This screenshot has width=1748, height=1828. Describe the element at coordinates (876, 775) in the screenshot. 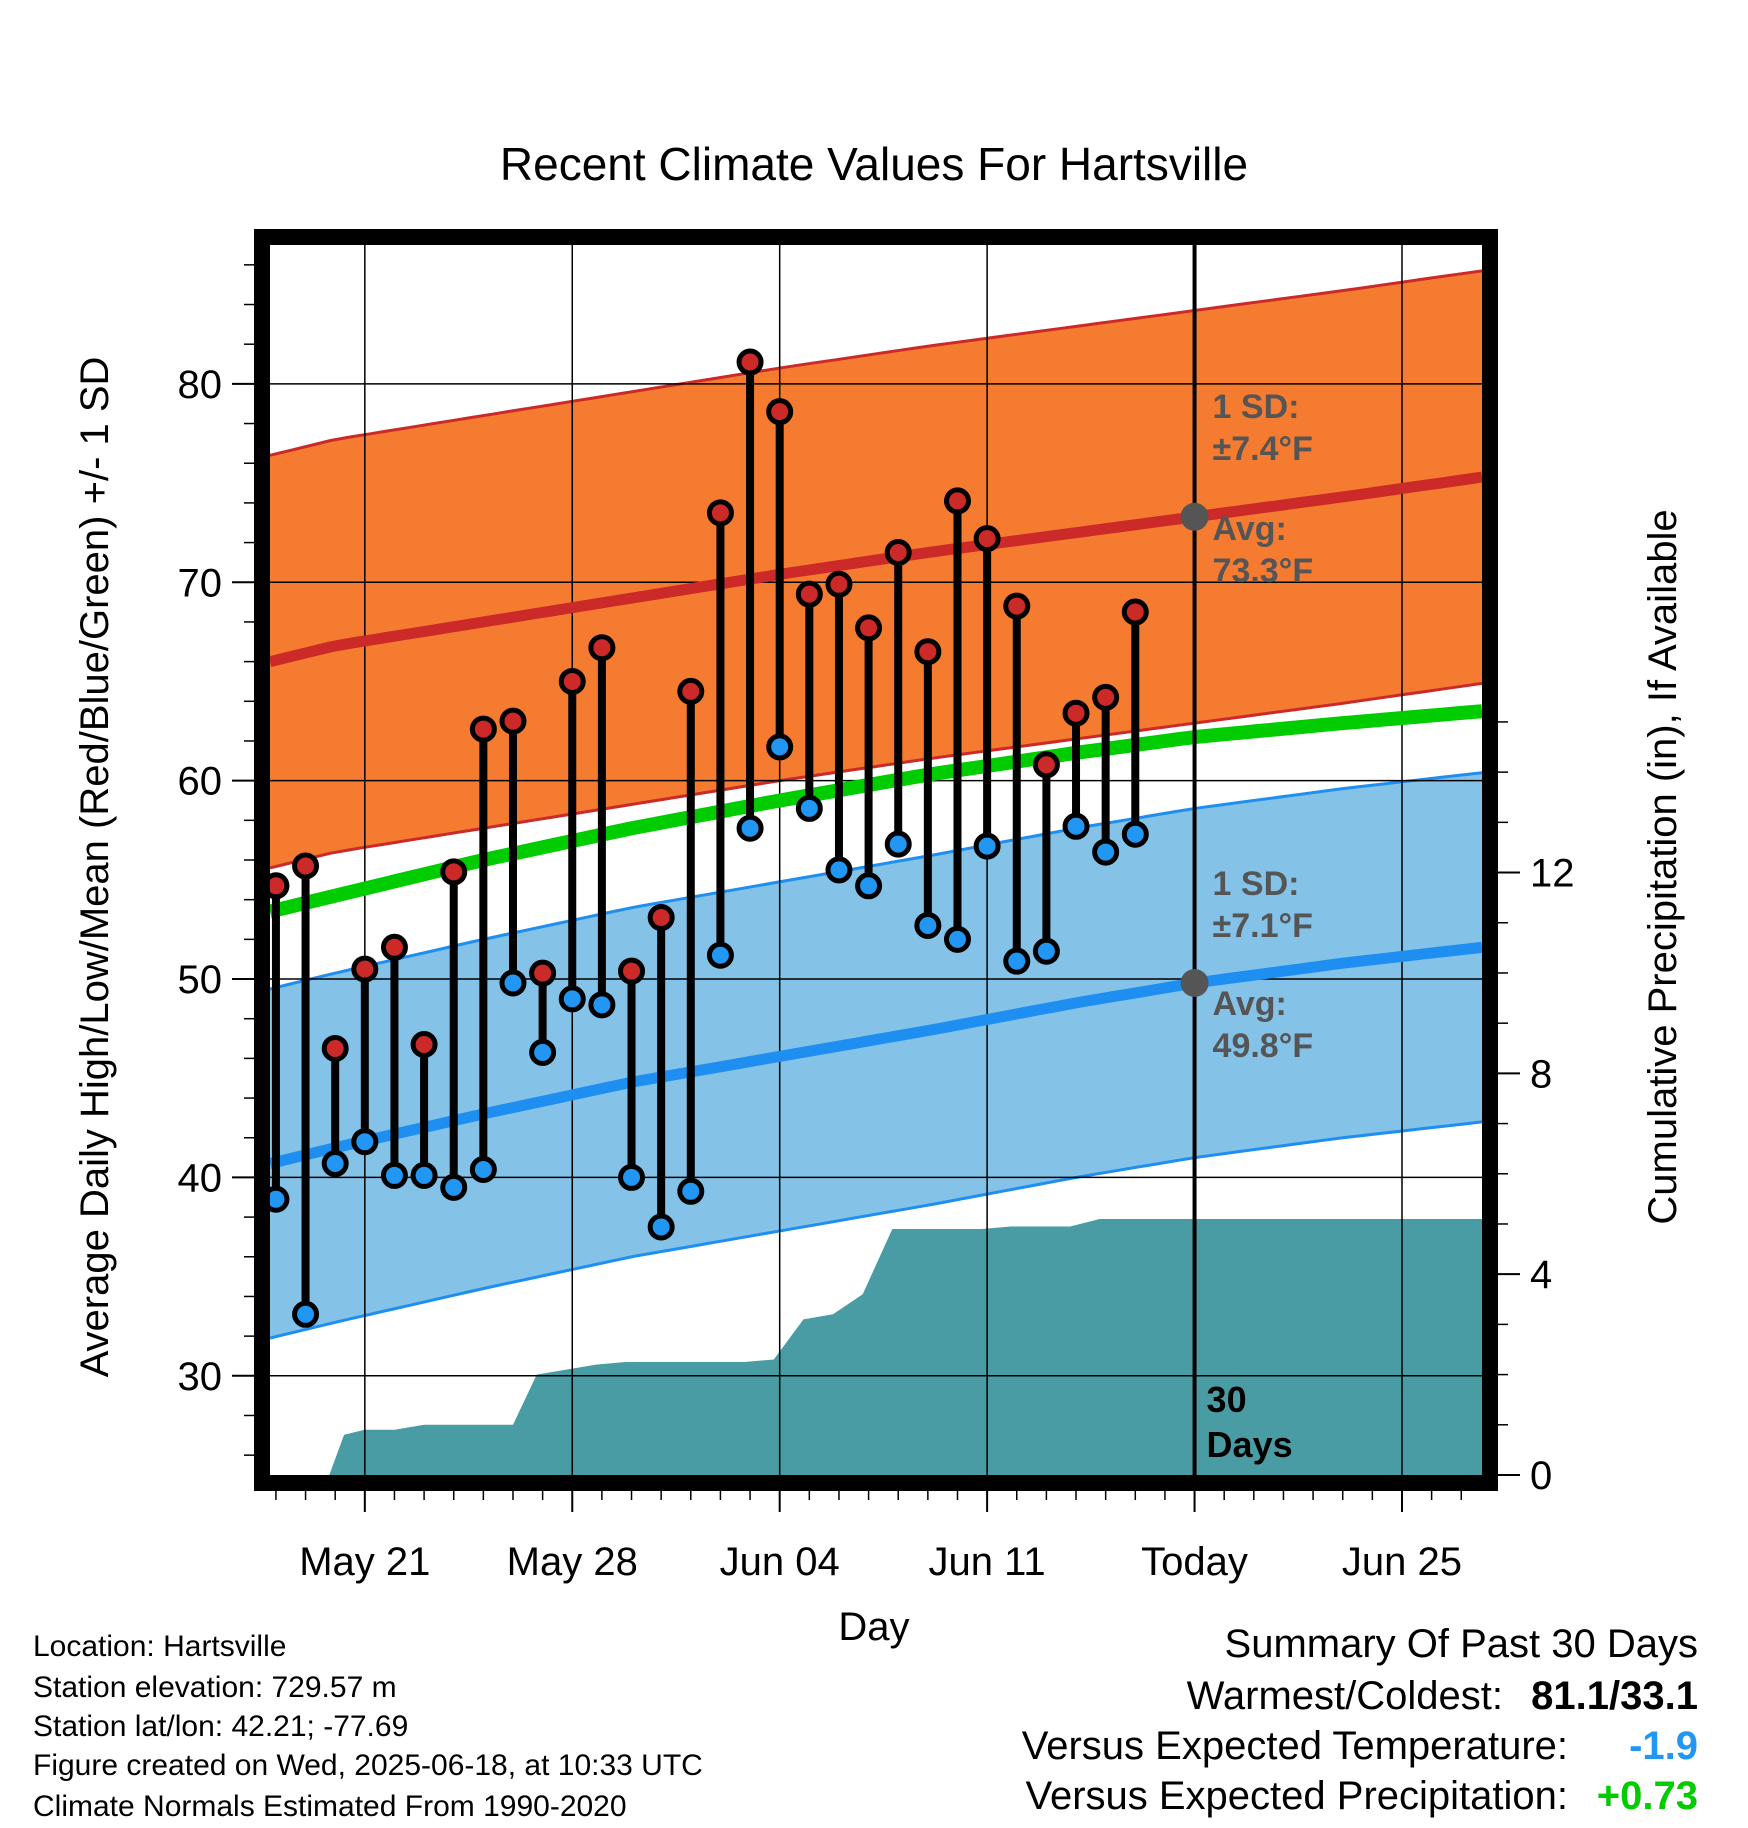

I see `normal-high-band-lower-edge` at that location.